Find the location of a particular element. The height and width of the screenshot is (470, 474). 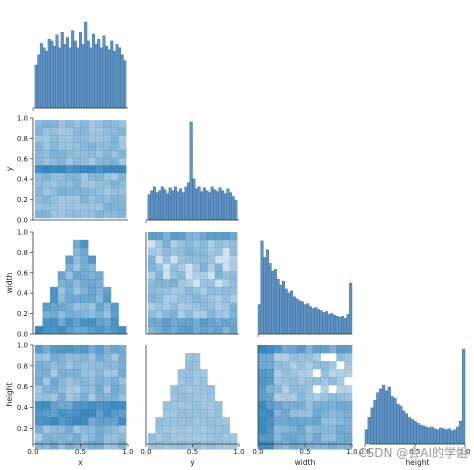

y-tick-label: 0.2 is located at coordinates (22, 429).